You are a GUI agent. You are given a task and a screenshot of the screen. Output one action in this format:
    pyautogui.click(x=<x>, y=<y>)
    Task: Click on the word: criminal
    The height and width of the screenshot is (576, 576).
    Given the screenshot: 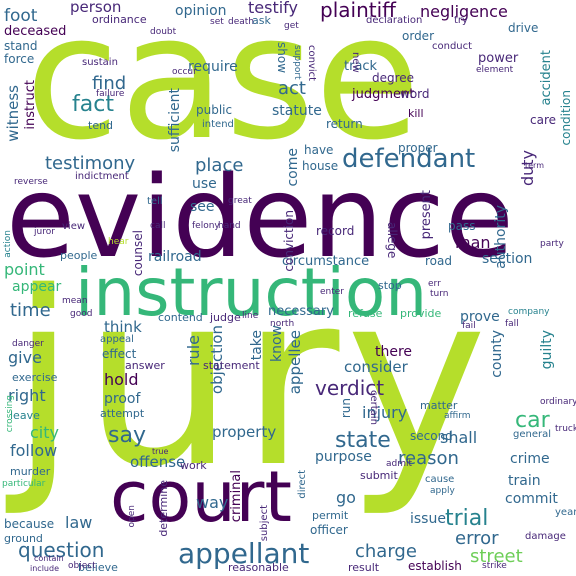 What is the action you would take?
    pyautogui.click(x=236, y=496)
    